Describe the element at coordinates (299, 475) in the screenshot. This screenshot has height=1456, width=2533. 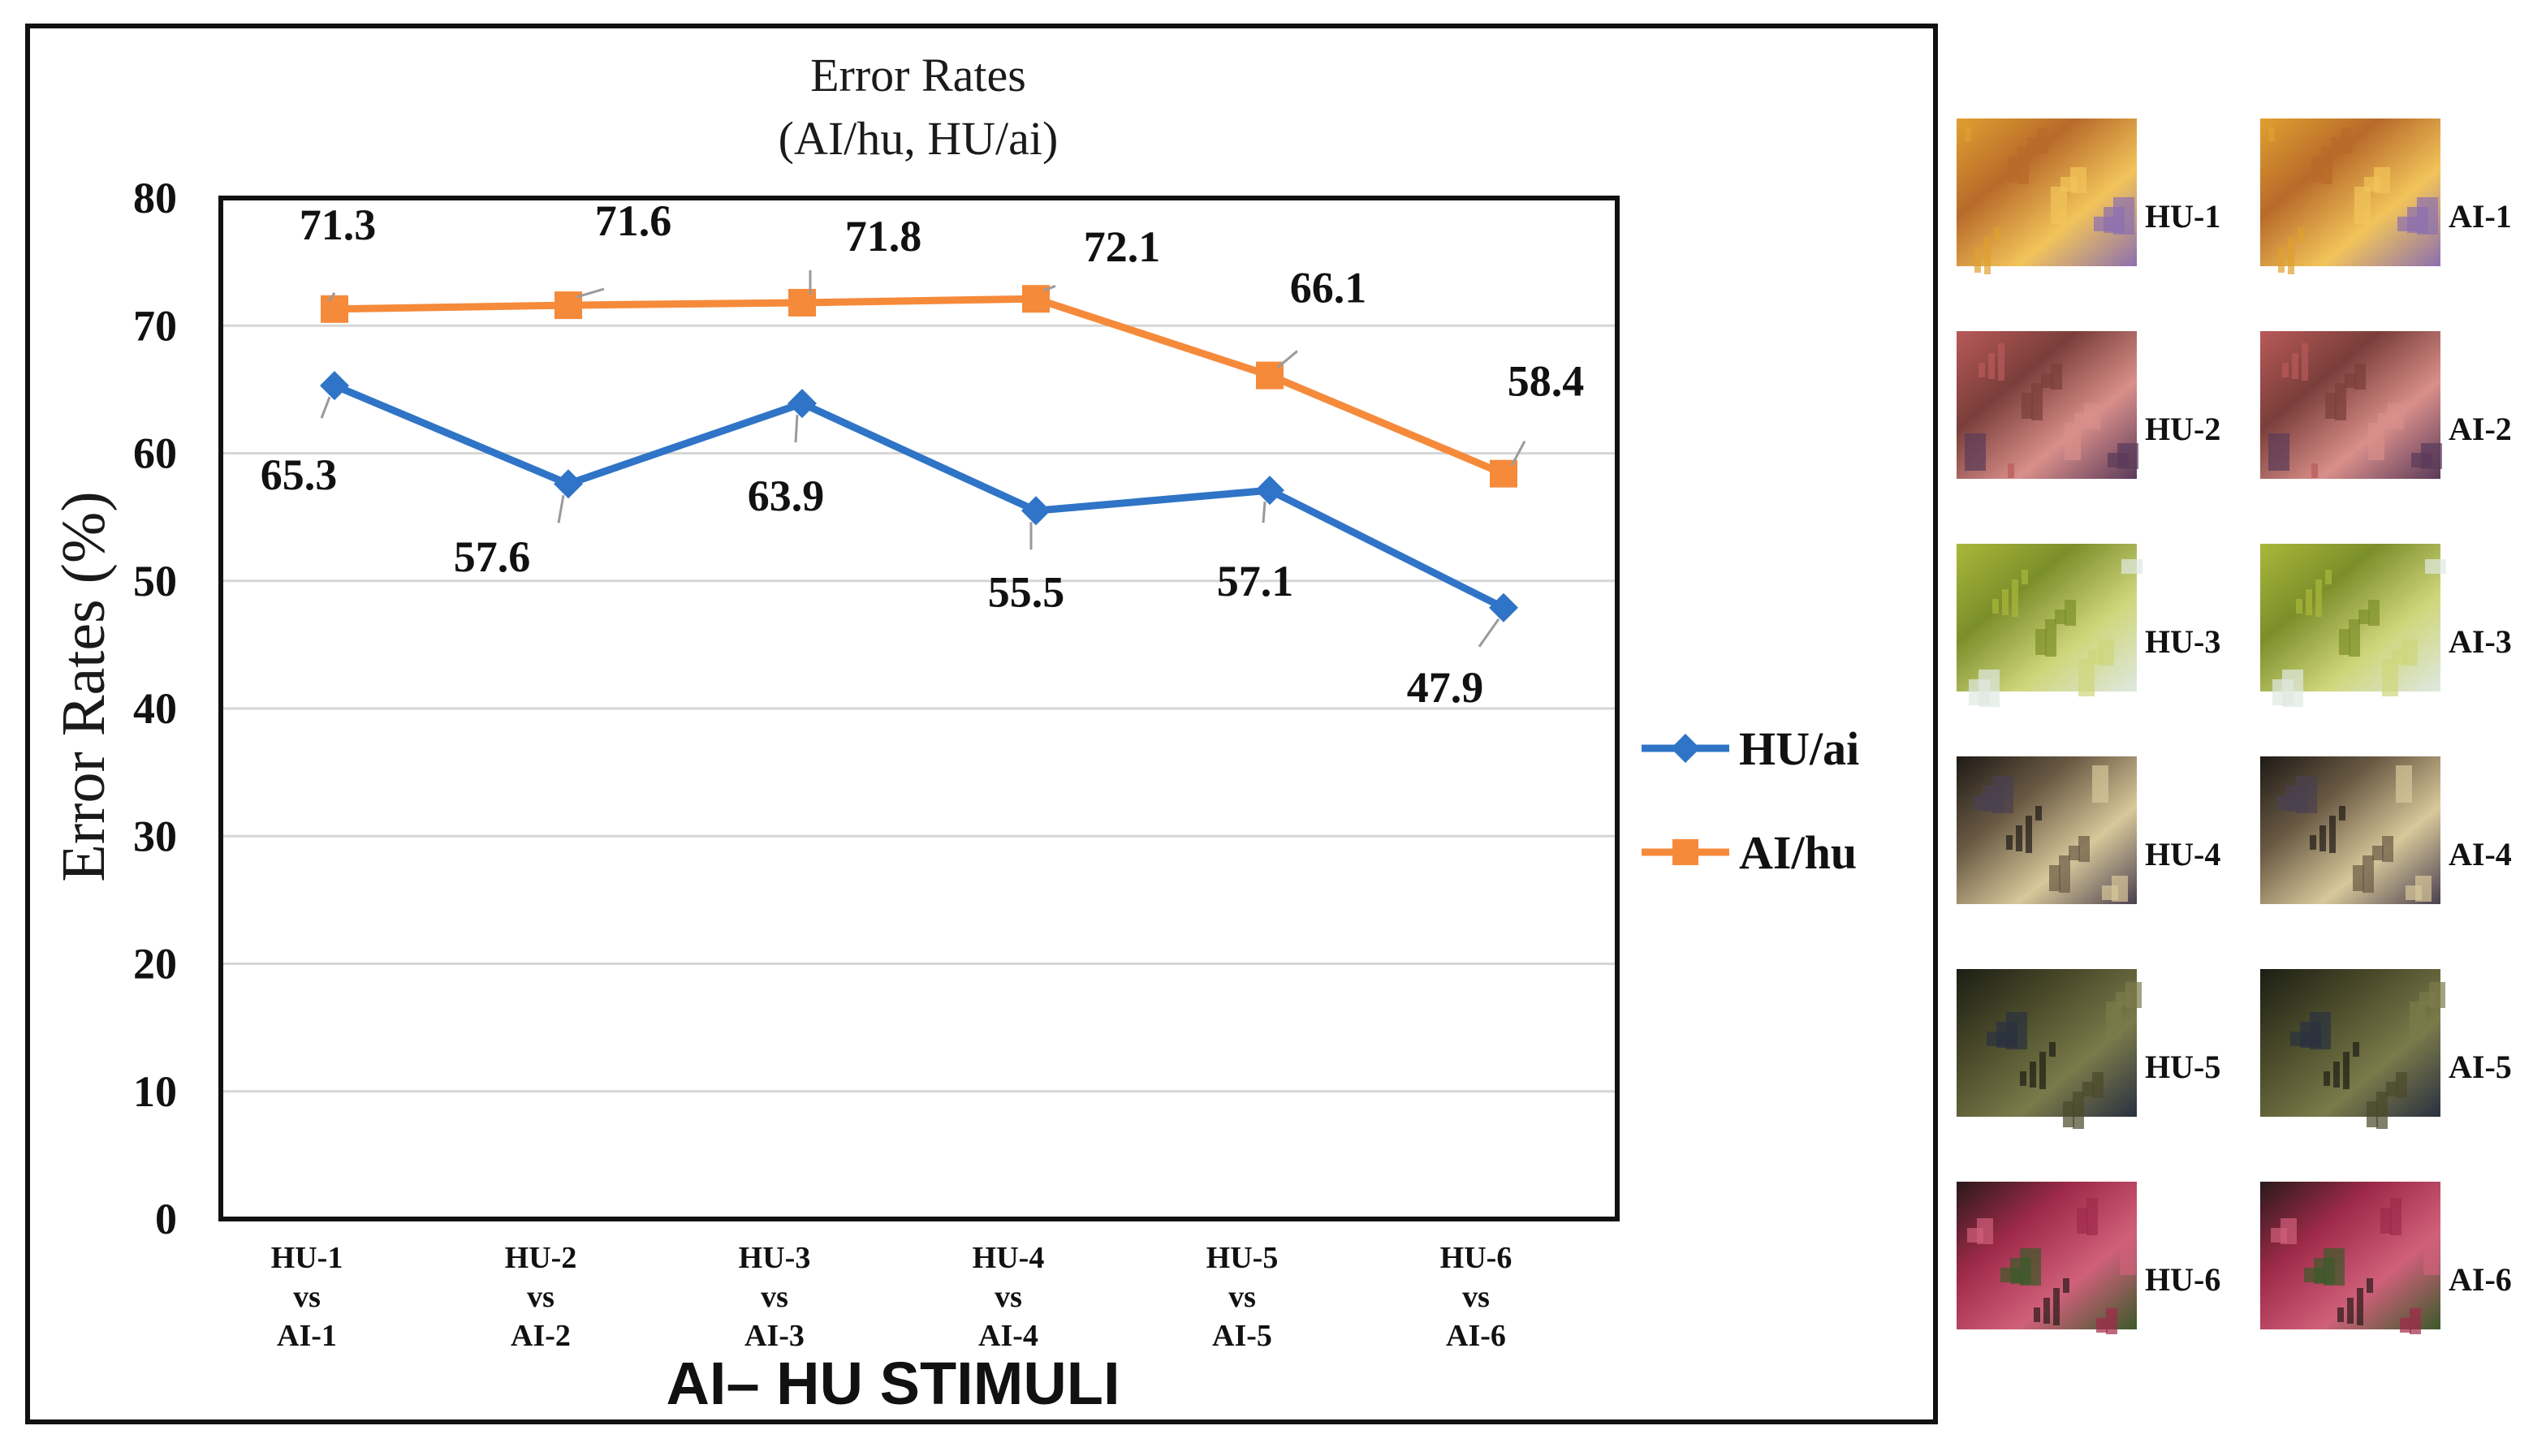
I see `data-label: 65.3` at that location.